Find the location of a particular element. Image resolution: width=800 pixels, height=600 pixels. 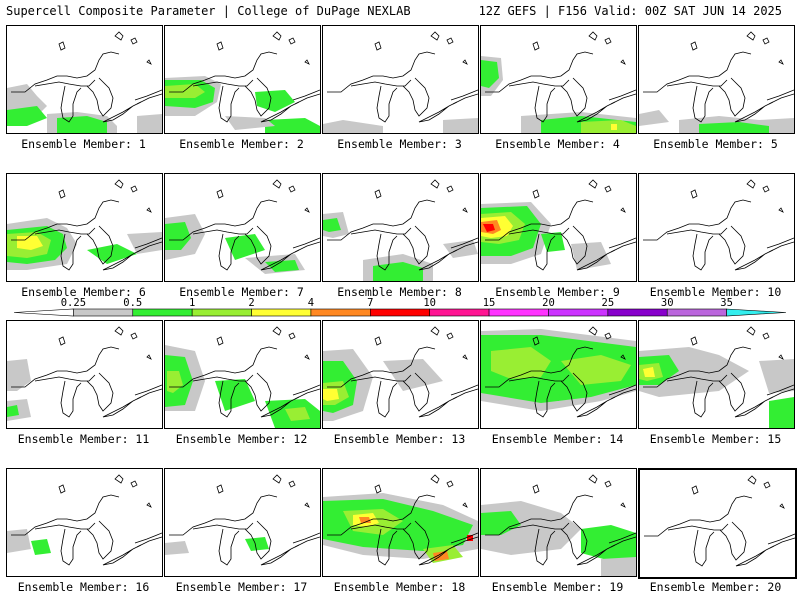

ensemble-member-caption: Ensemble Member: 3 is located at coordinates (399, 144).